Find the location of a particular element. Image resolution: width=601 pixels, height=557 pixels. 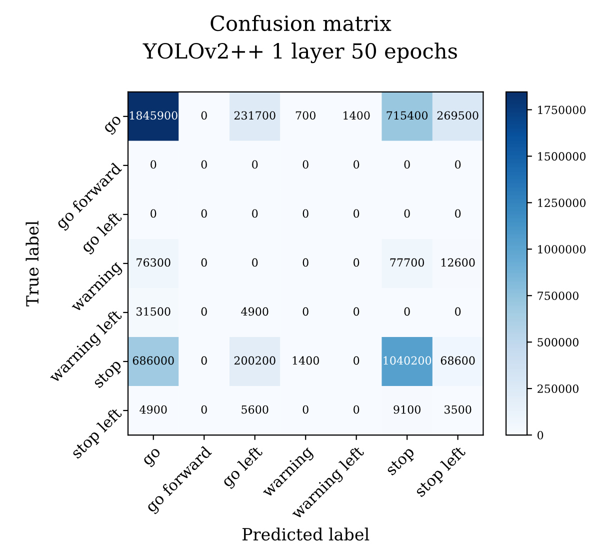

data-label: 9100 is located at coordinates (407, 409).